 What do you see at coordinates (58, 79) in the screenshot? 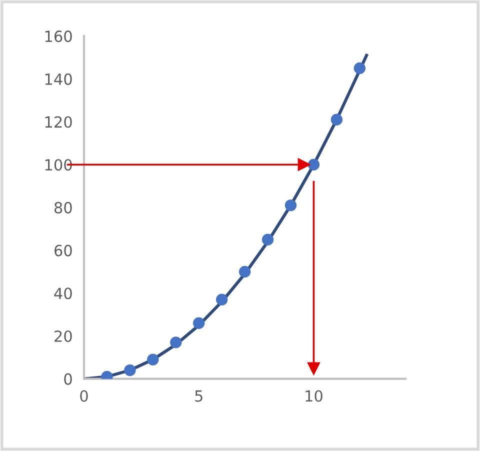
I see `y-tick-label: 140` at bounding box center [58, 79].